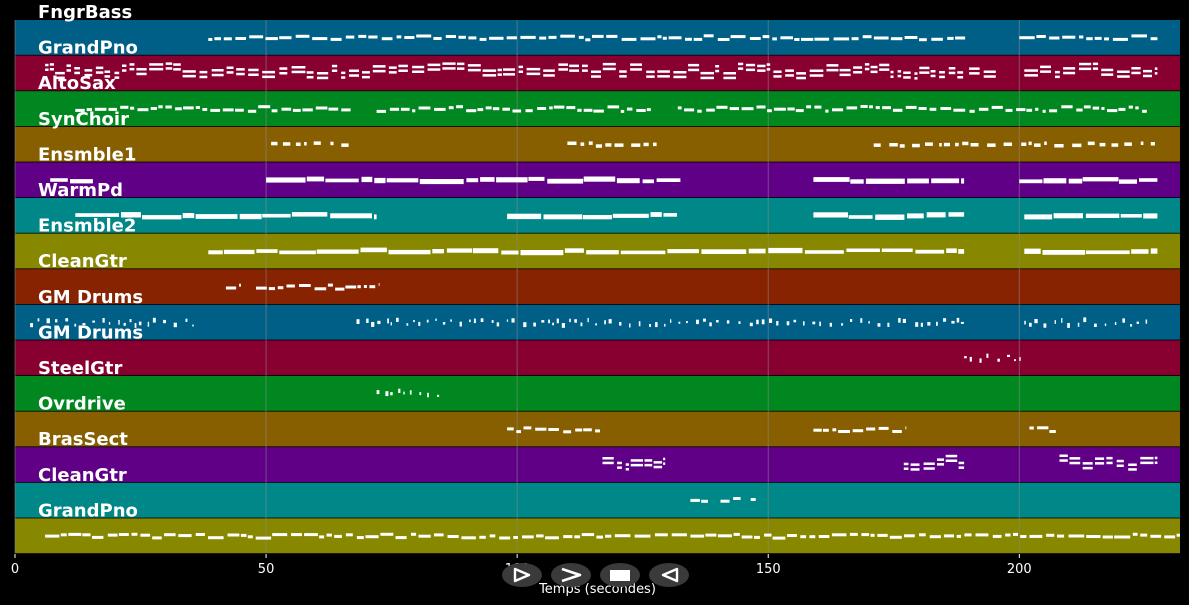 The height and width of the screenshot is (605, 1189). What do you see at coordinates (87, 154) in the screenshot?
I see `track-label: Ensmble1` at bounding box center [87, 154].